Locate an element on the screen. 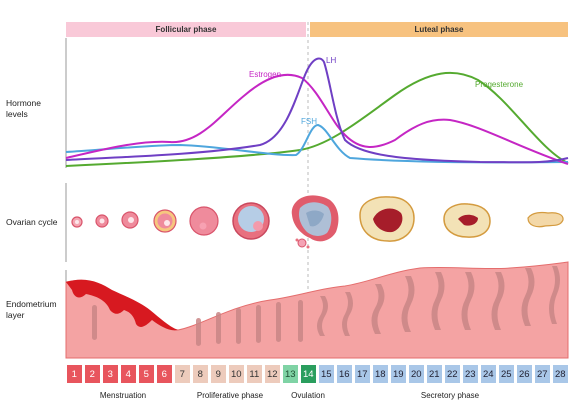  menstruation-label: Menstruation is located at coordinates (123, 395).